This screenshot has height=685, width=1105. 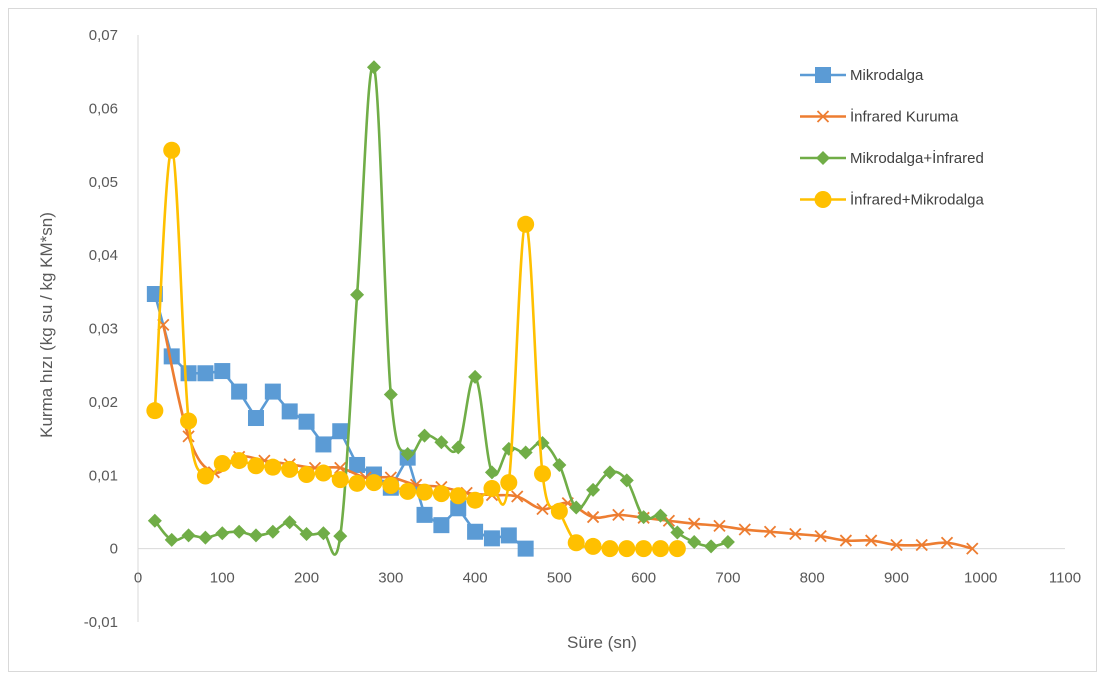 I want to click on y-tick-label: 0,05, so click(x=103, y=182).